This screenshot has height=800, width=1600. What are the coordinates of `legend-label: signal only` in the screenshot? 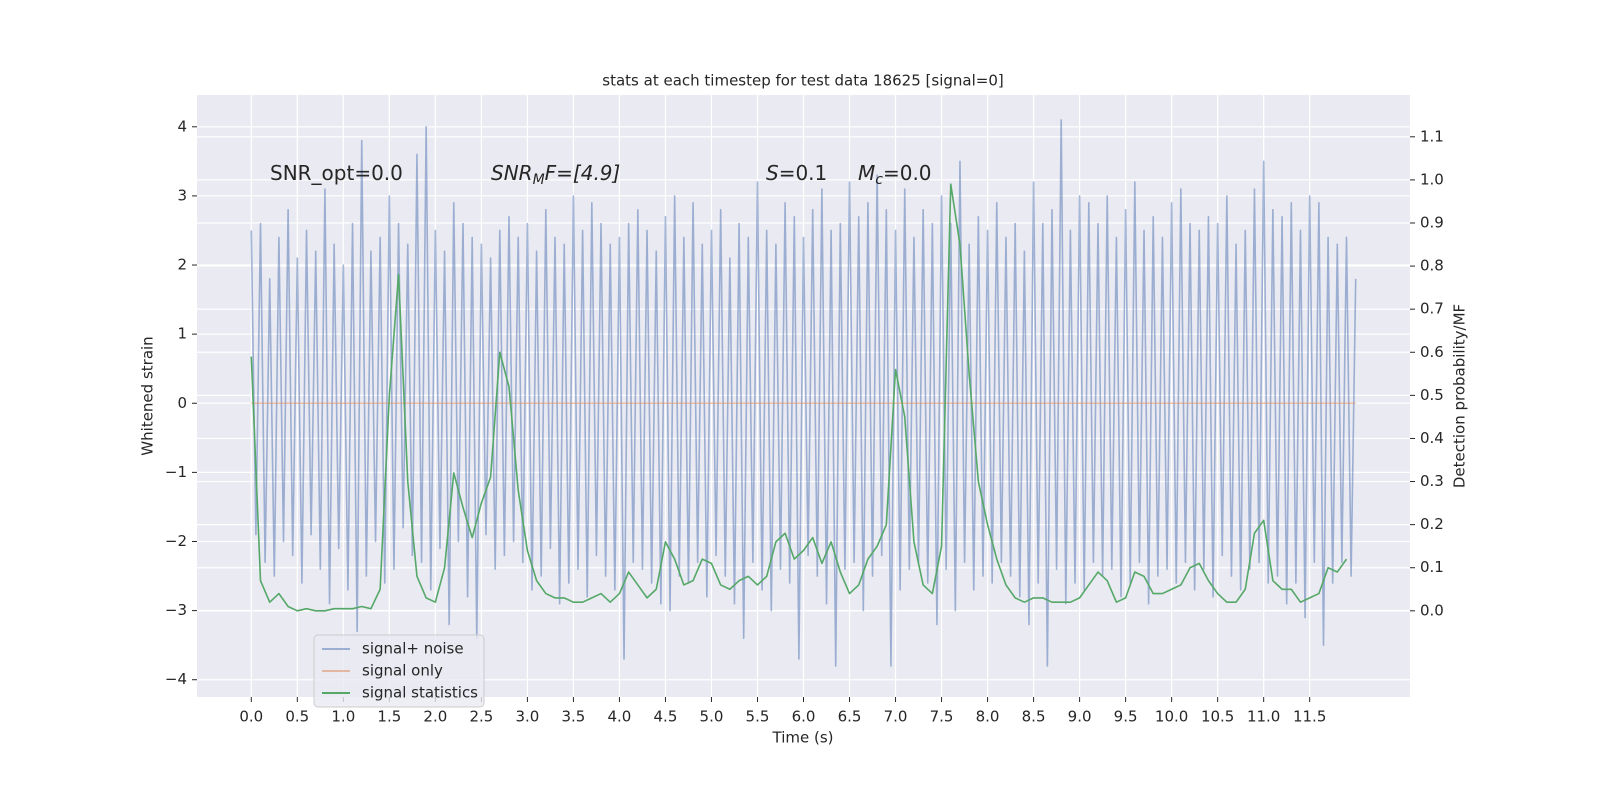 It's located at (402, 671).